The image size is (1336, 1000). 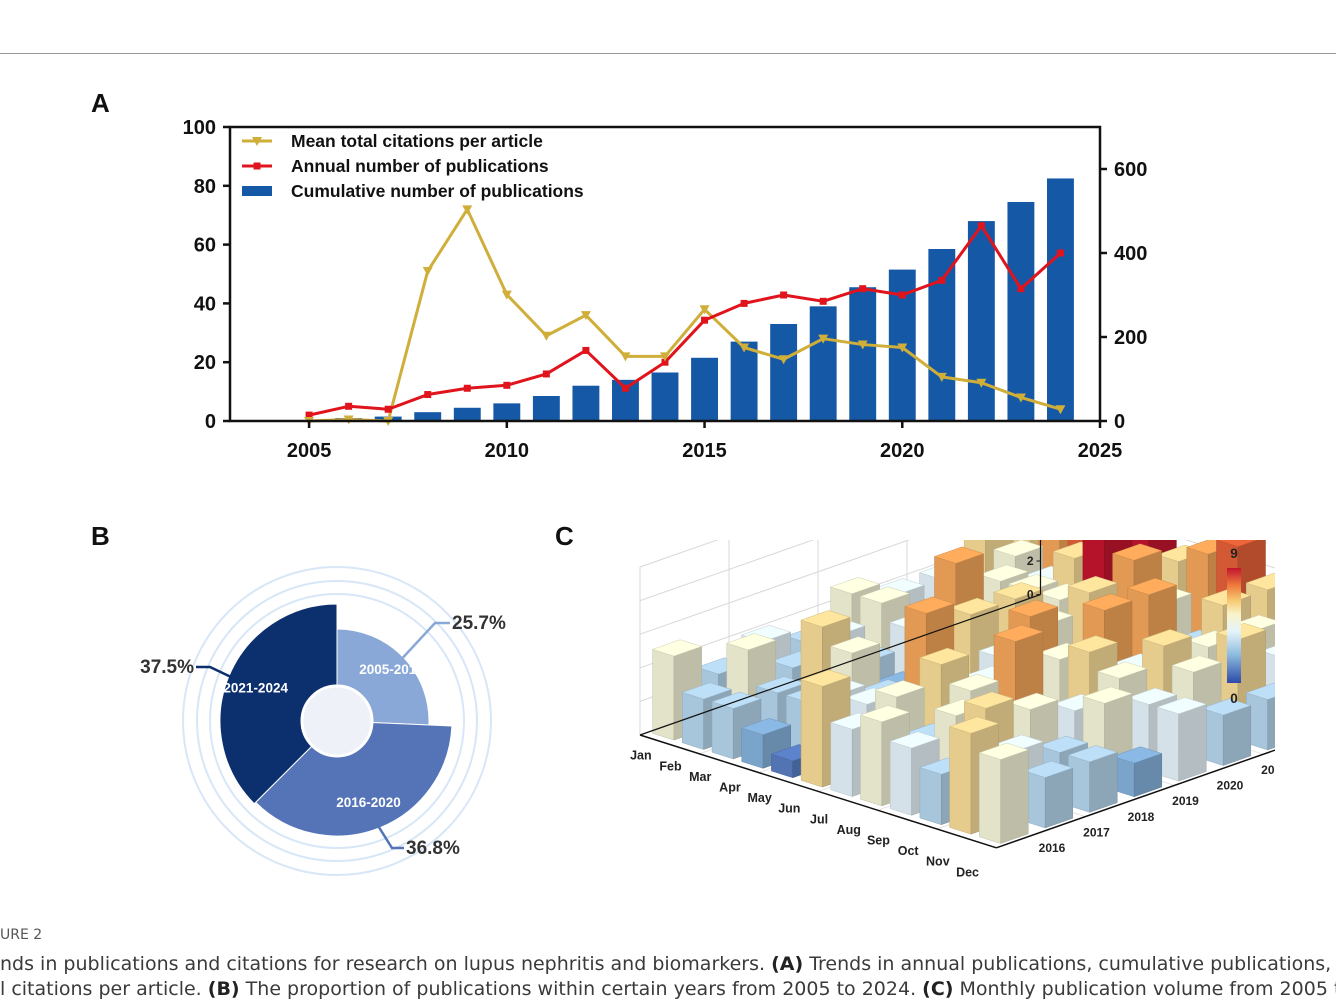 I want to click on y-tick-label: 60, so click(x=205, y=246).